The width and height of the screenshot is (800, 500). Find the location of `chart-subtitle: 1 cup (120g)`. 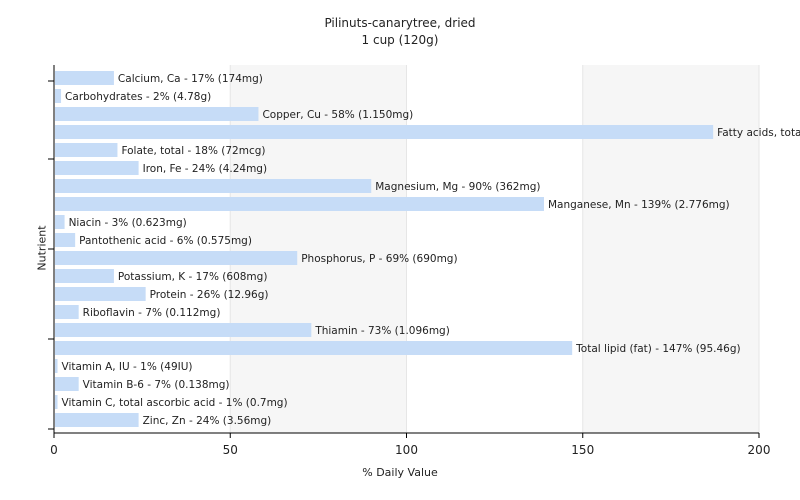

chart-subtitle: 1 cup (120g) is located at coordinates (400, 40).